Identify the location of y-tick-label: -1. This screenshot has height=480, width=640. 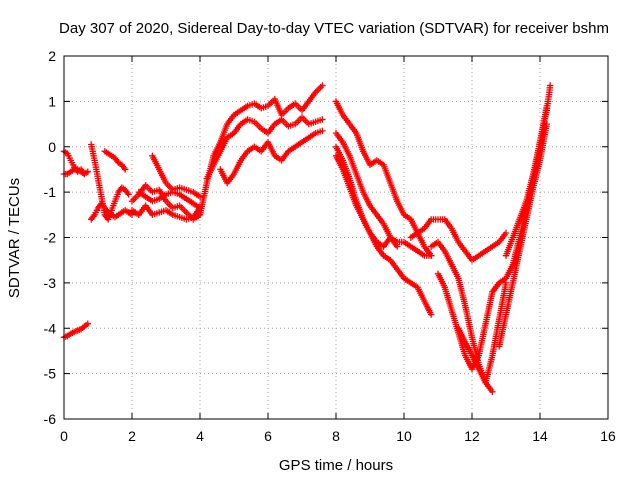
(50, 192).